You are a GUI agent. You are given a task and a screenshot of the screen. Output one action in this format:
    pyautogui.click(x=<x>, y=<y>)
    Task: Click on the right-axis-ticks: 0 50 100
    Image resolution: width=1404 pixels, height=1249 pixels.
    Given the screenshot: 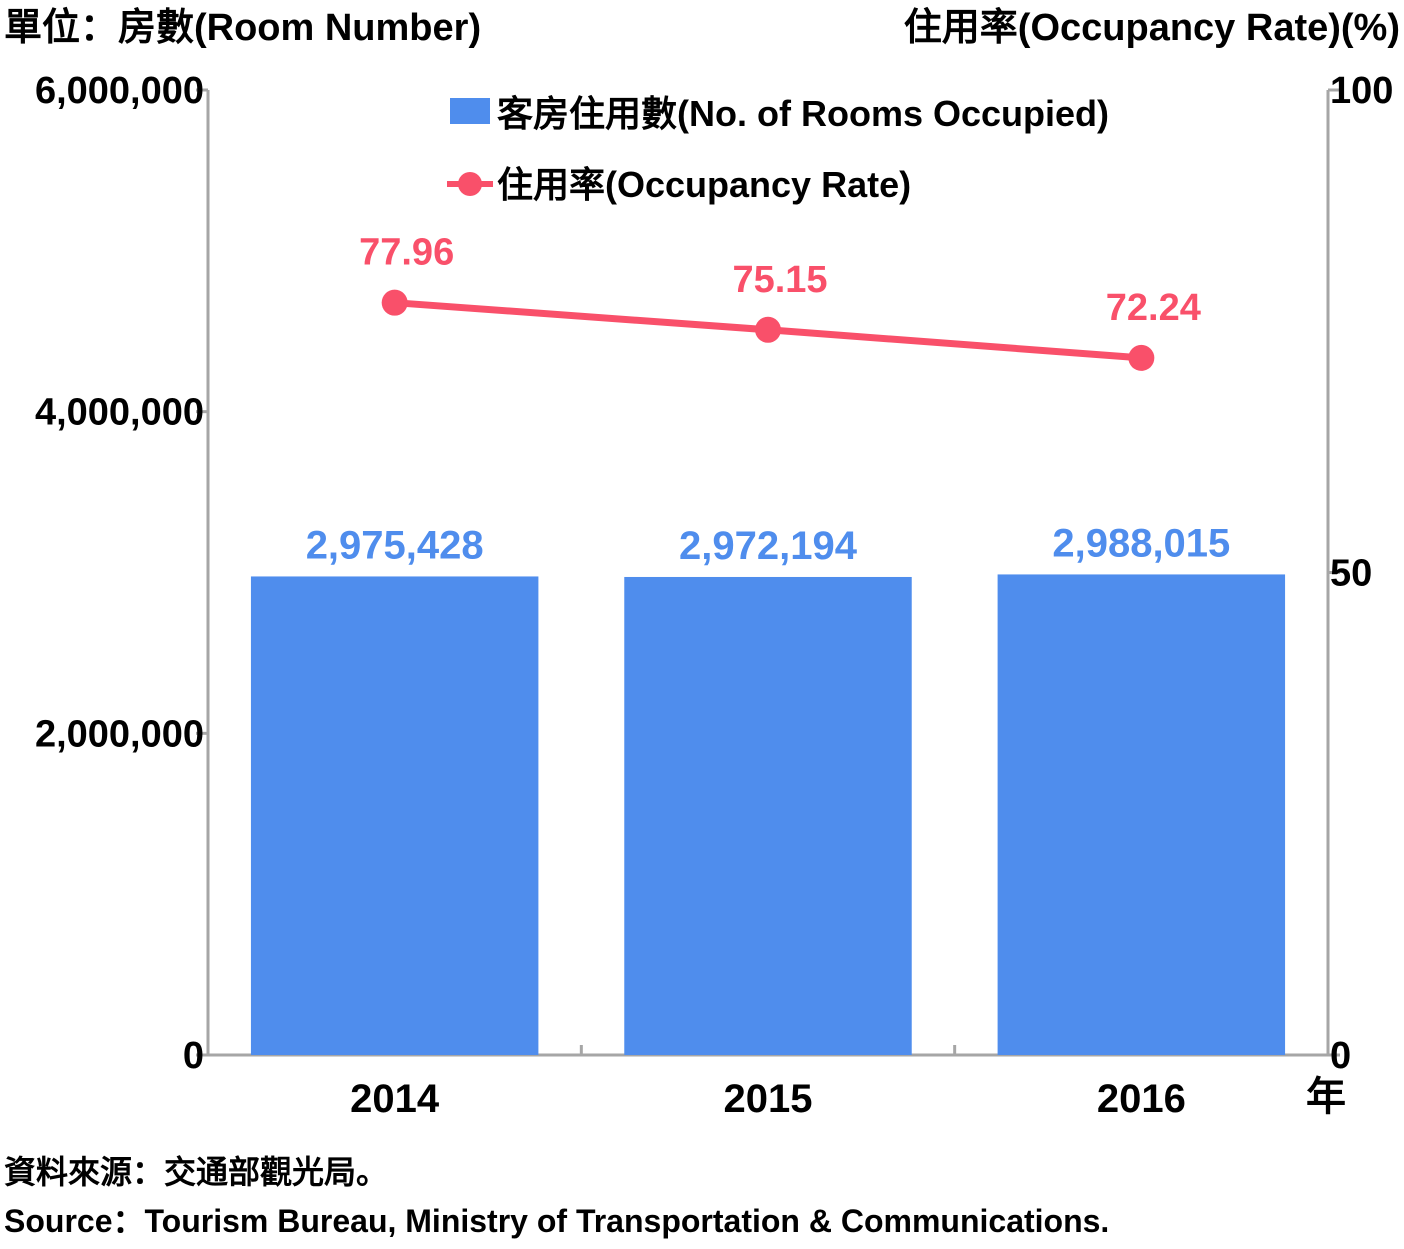 What is the action you would take?
    pyautogui.click(x=1360, y=573)
    